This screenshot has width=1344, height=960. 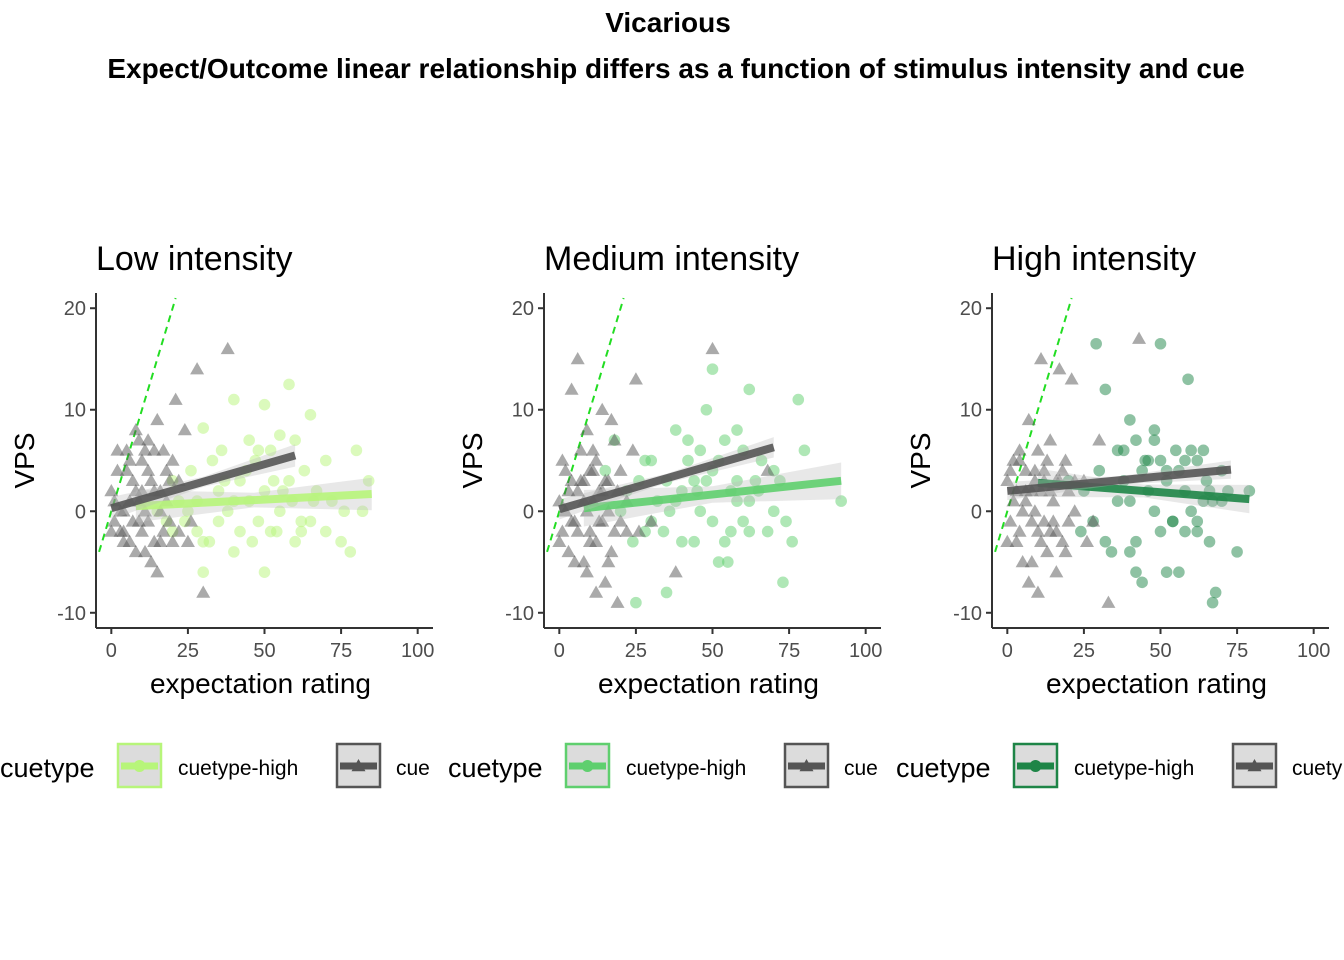 I want to click on legend-label-high: cuetype-high, so click(x=238, y=768).